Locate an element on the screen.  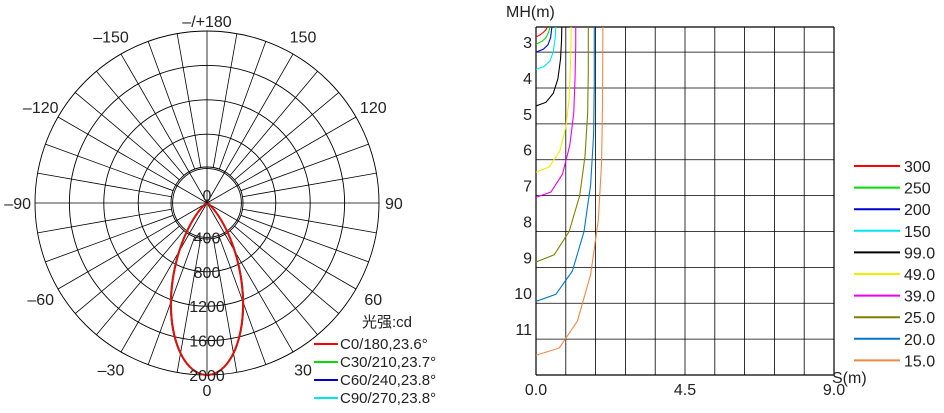
polar-legend-label: C0/180,23.6° is located at coordinates (384, 344).